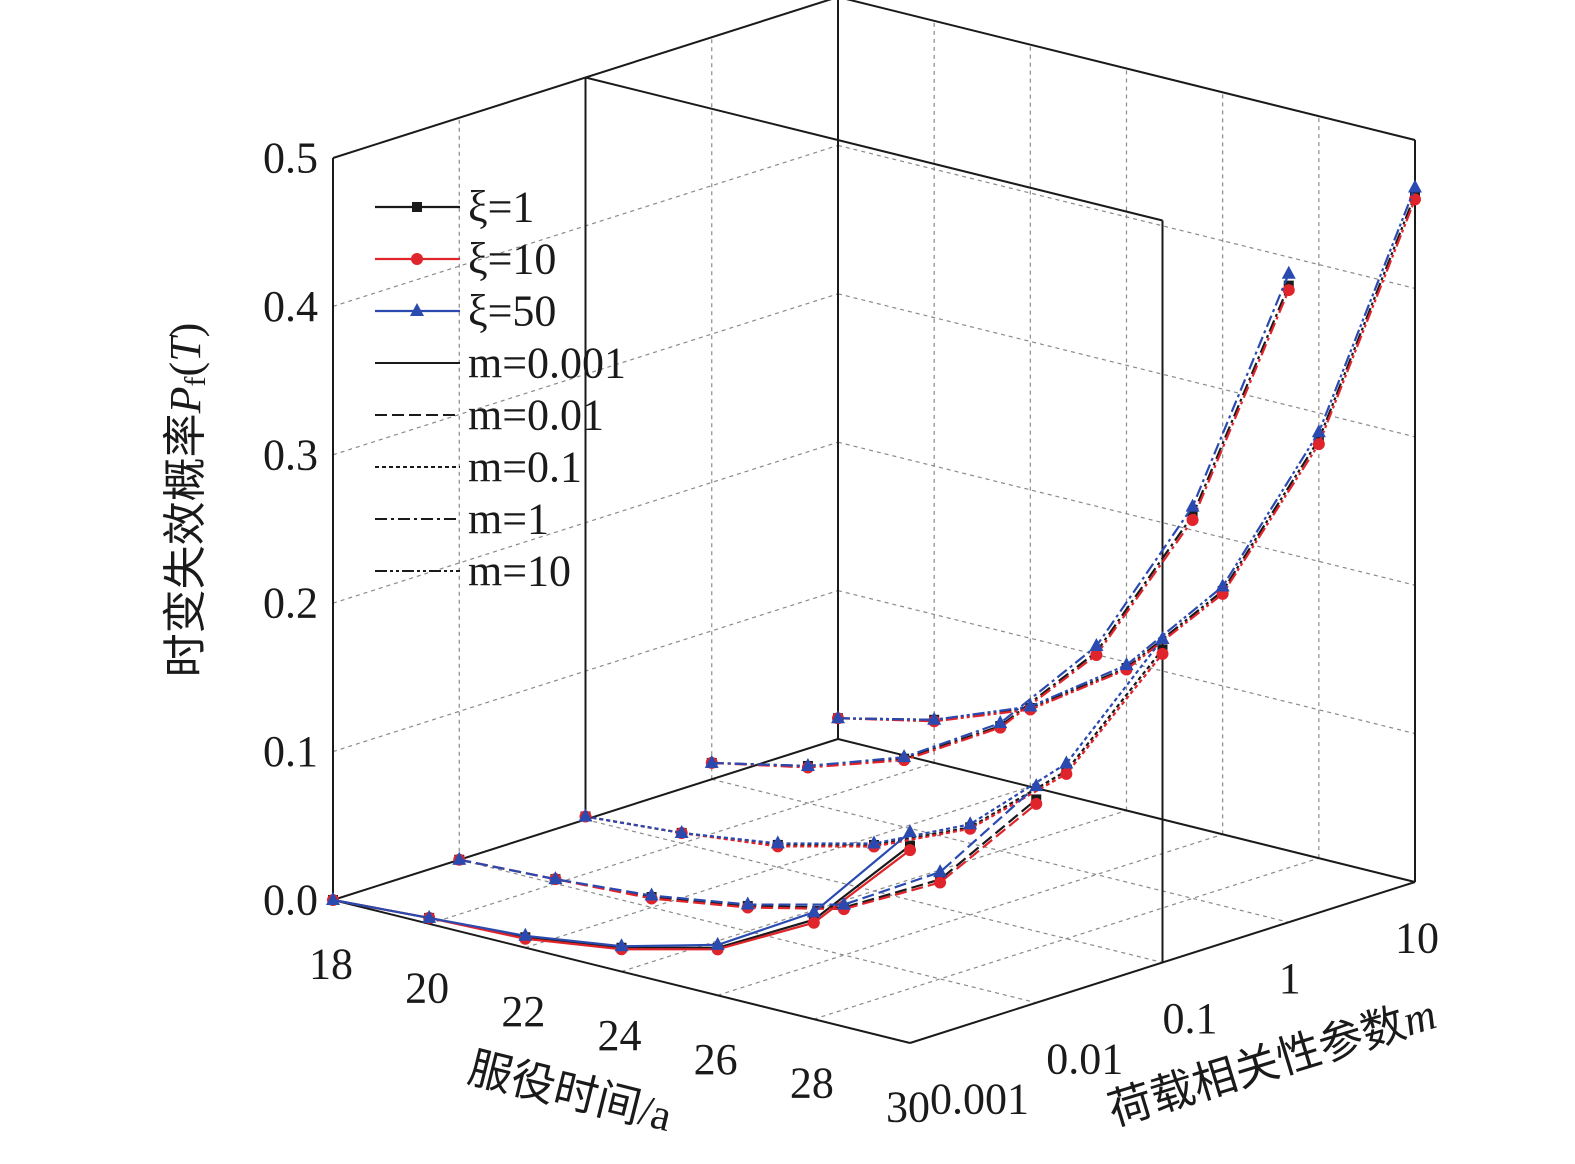 The height and width of the screenshot is (1164, 1575). I want to click on z-tick-label: 0.3, so click(290, 454).